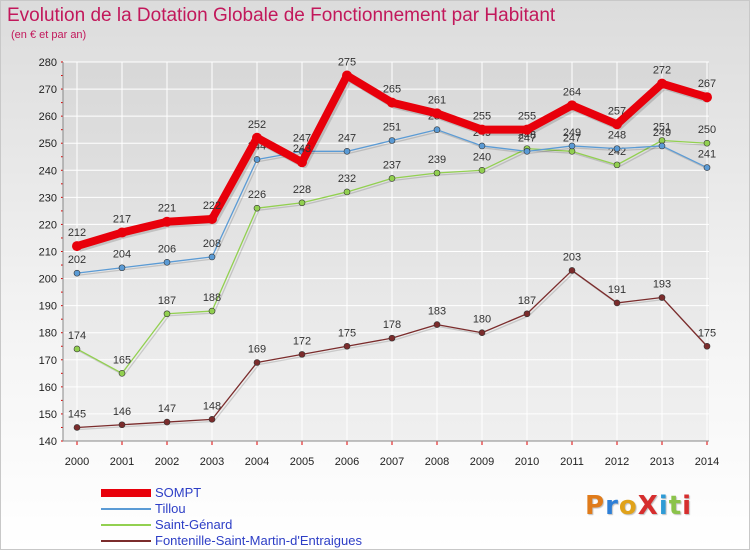  Describe the element at coordinates (212, 462) in the screenshot. I see `x-tick-label: 2003` at that location.